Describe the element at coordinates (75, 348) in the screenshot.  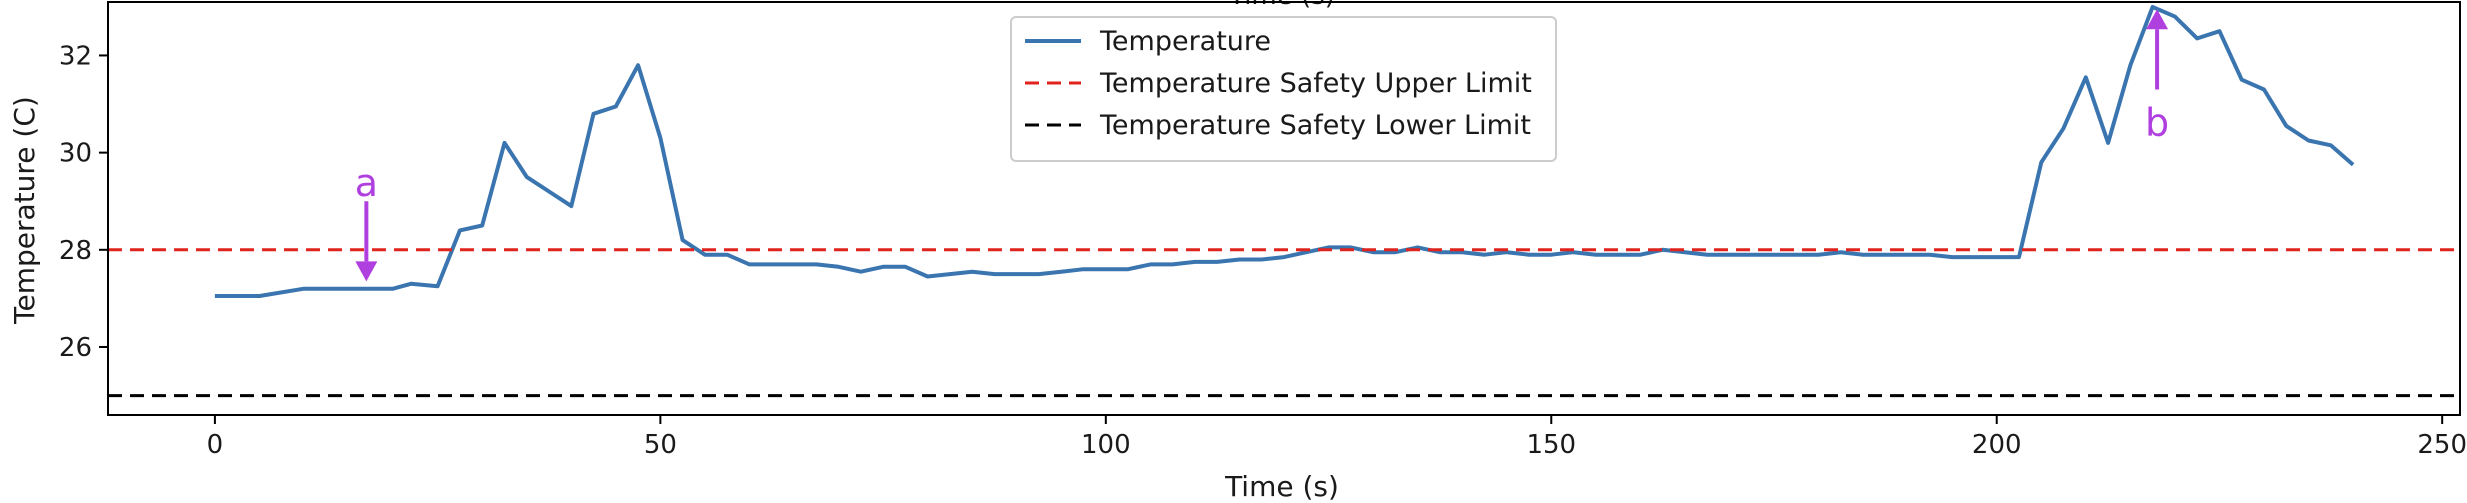
I see `y-tick-label: 26` at that location.